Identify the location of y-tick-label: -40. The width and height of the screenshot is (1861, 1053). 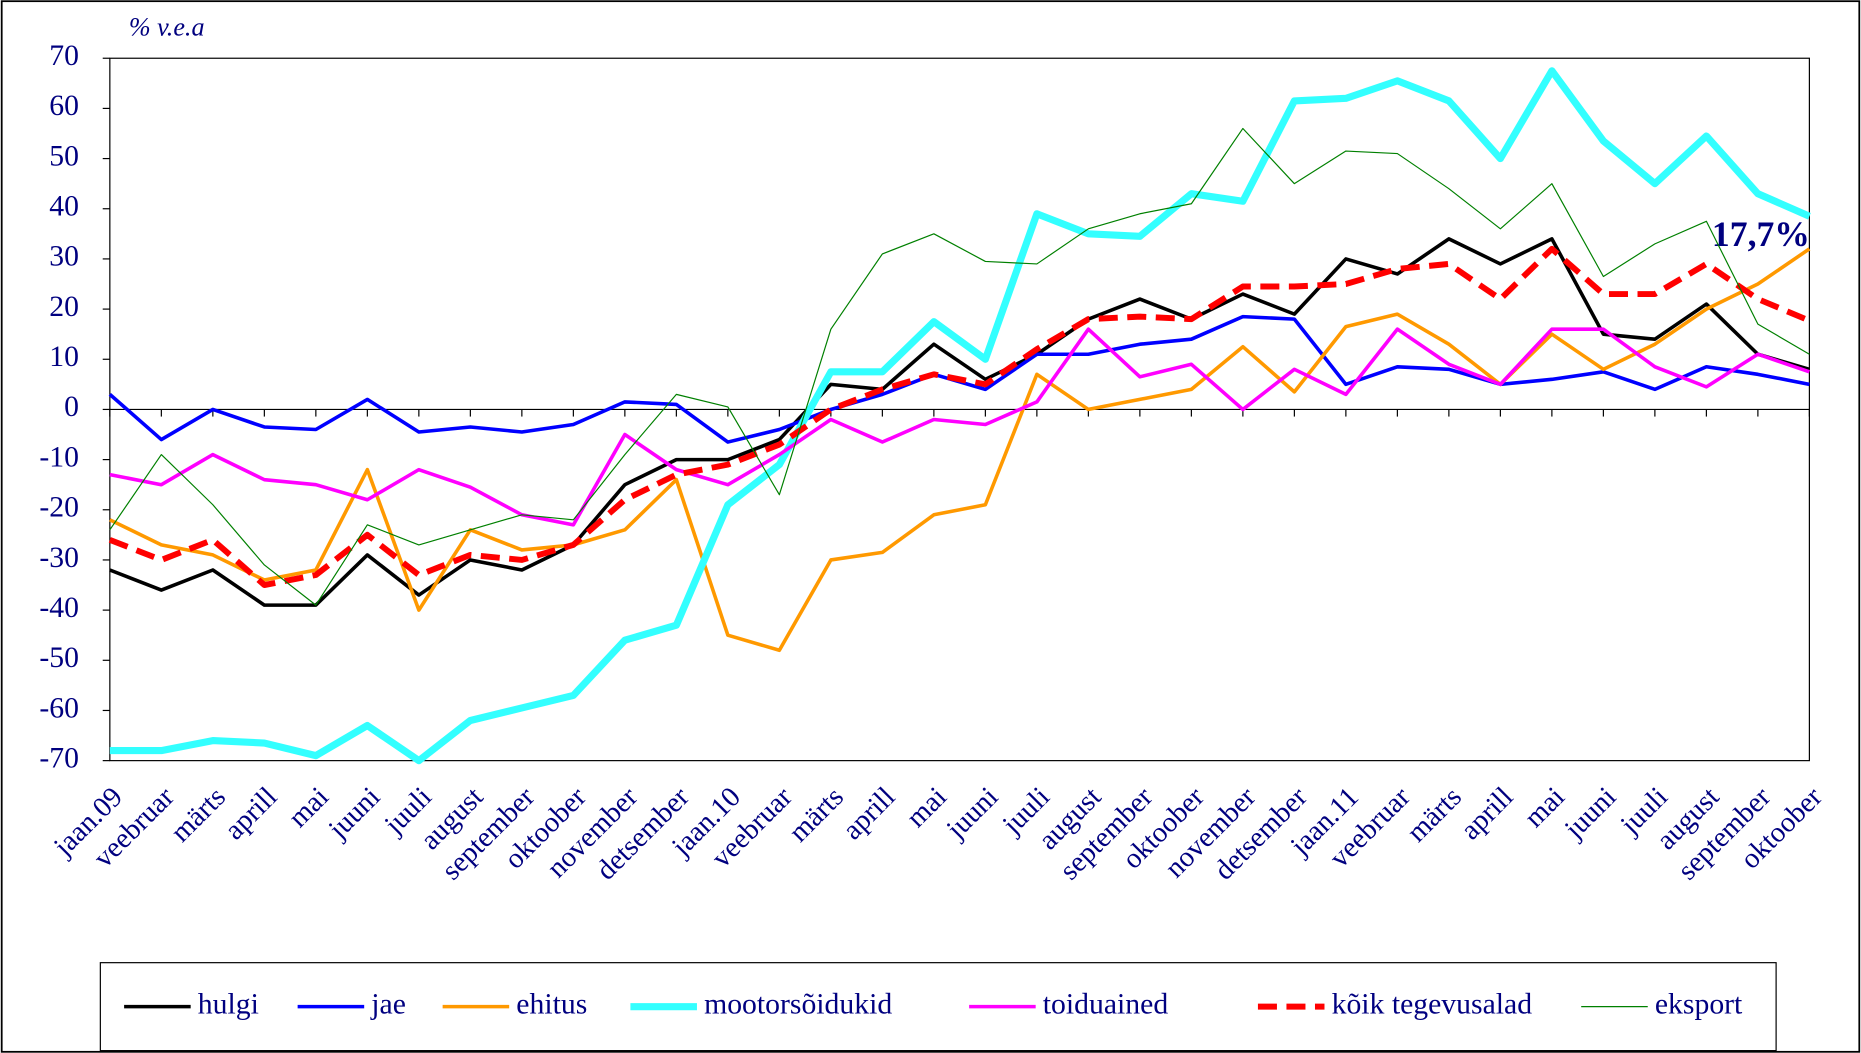
(59, 608).